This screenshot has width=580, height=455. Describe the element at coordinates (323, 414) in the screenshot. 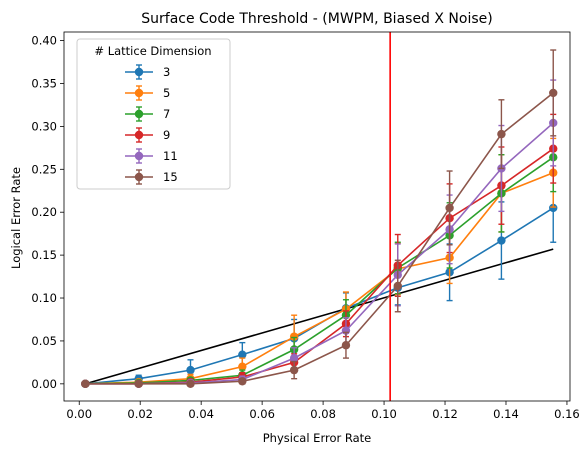

I see `x-tick-label: 0.08` at that location.